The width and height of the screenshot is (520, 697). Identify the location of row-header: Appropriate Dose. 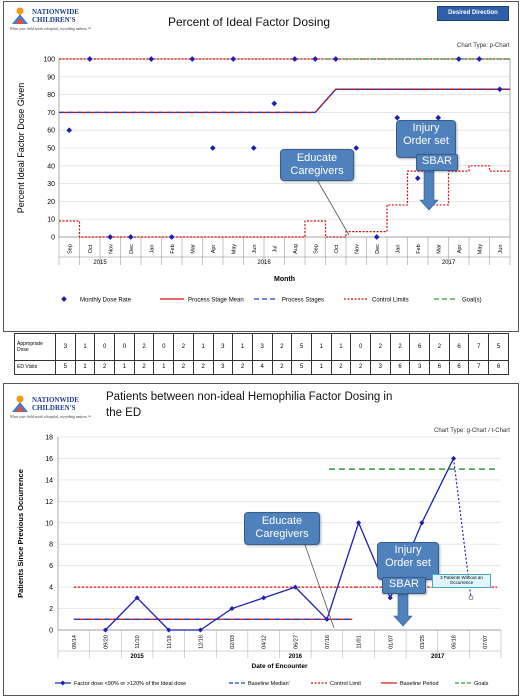
(35, 347).